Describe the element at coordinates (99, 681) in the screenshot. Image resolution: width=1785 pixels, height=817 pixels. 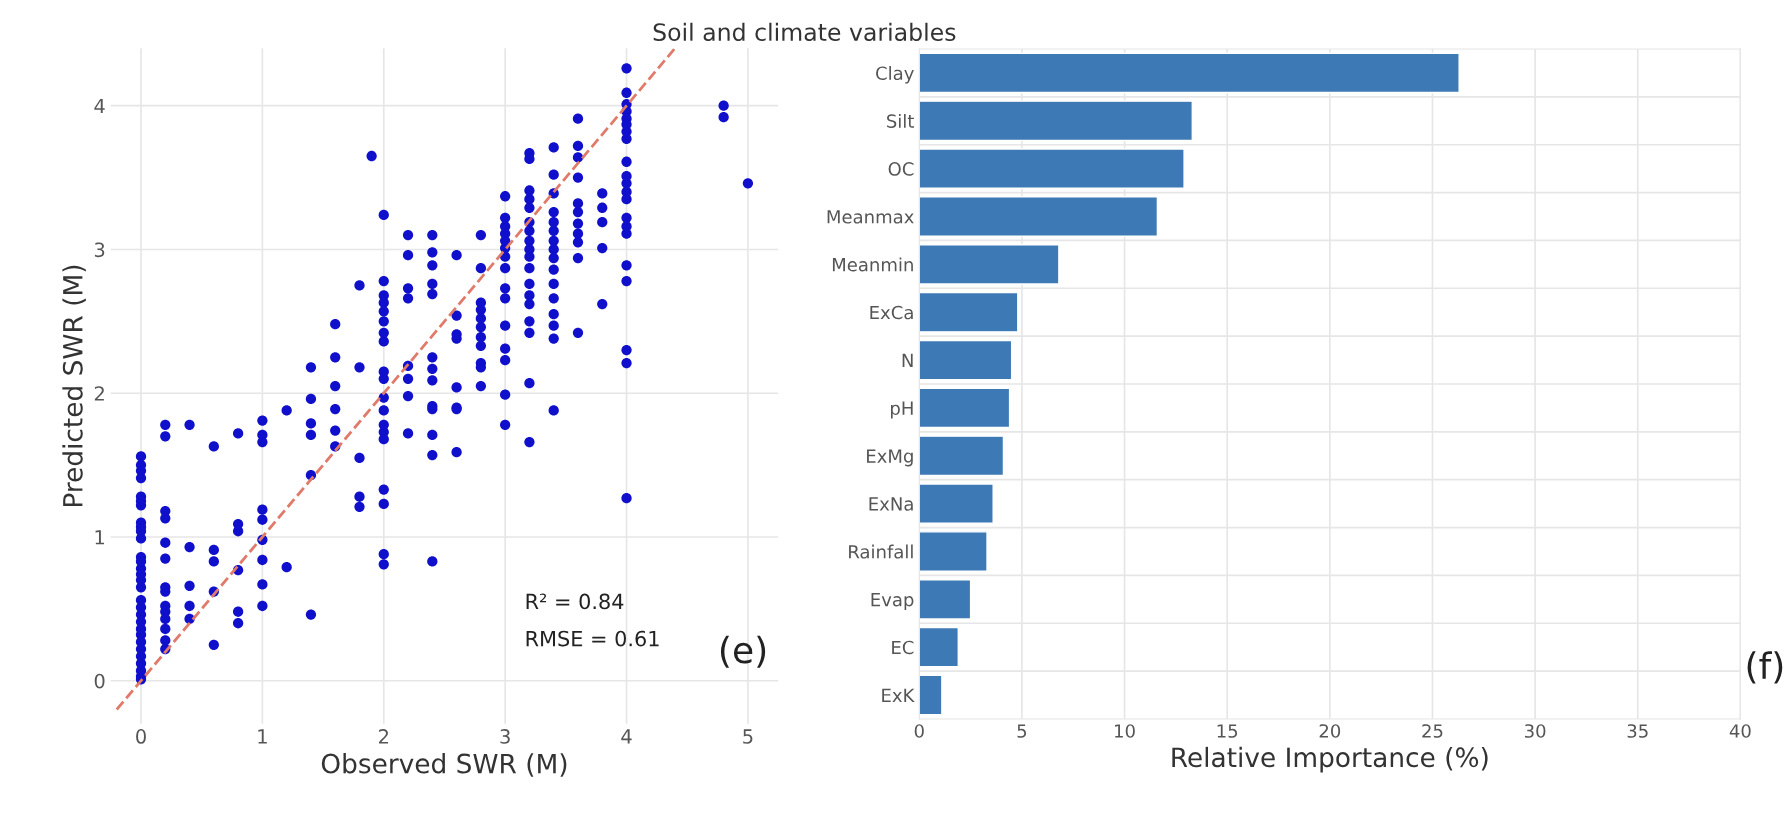
I see `y-tick-label: 0` at that location.